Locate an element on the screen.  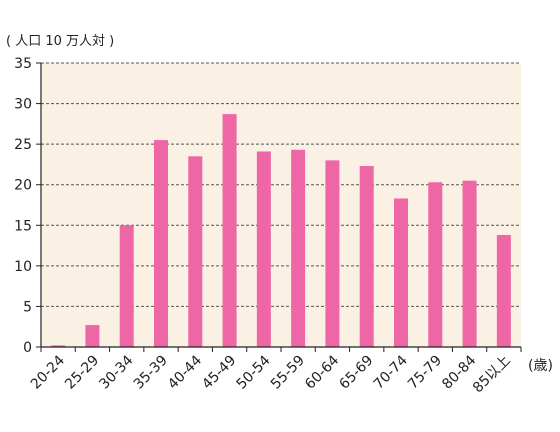
x-tick-label: 25-29 is located at coordinates (82, 373).